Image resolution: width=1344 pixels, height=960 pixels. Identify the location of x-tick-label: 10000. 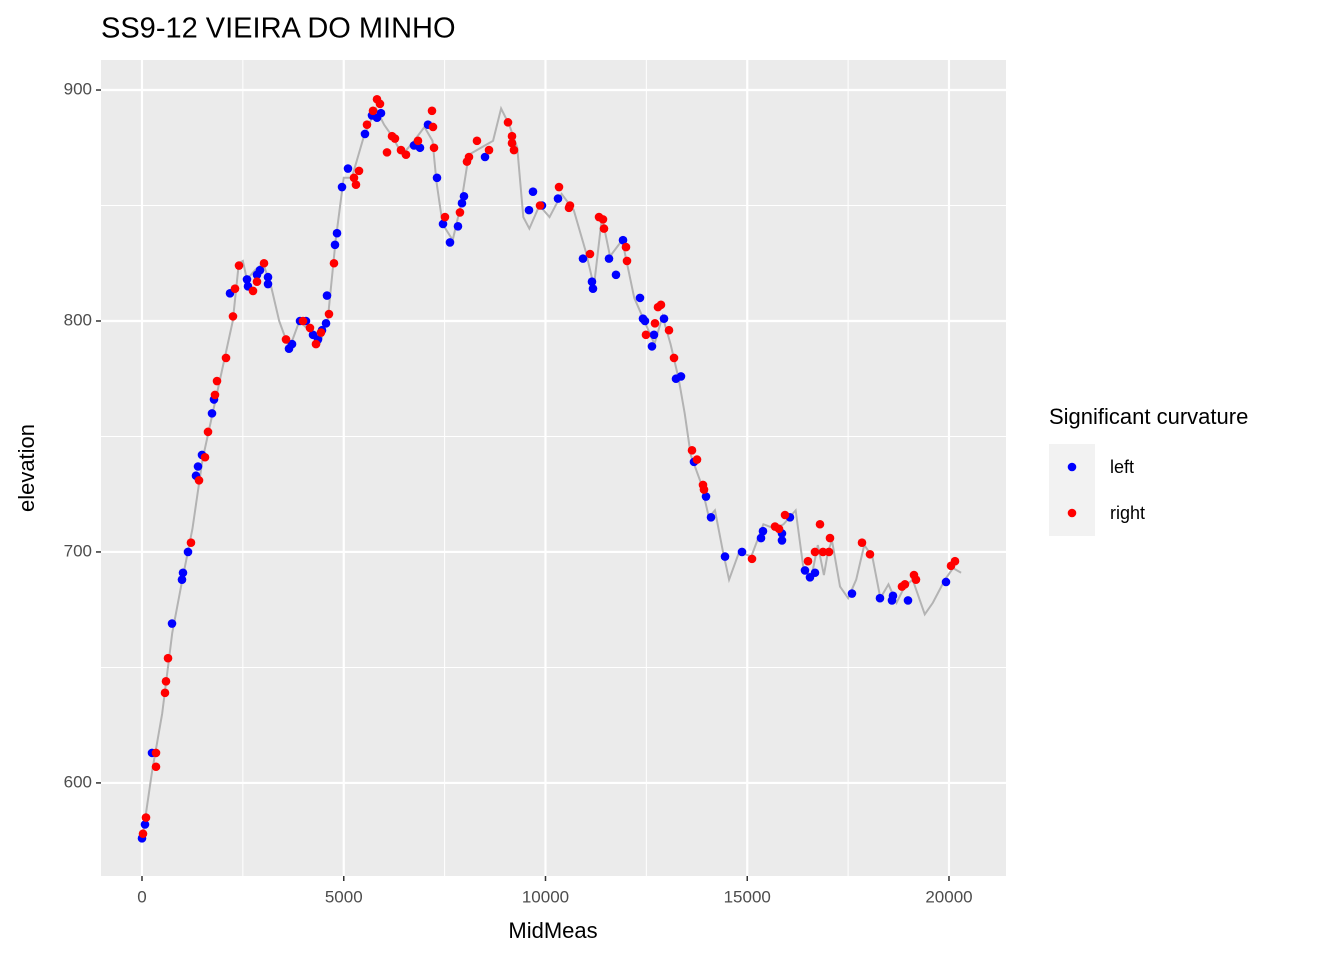
(545, 896).